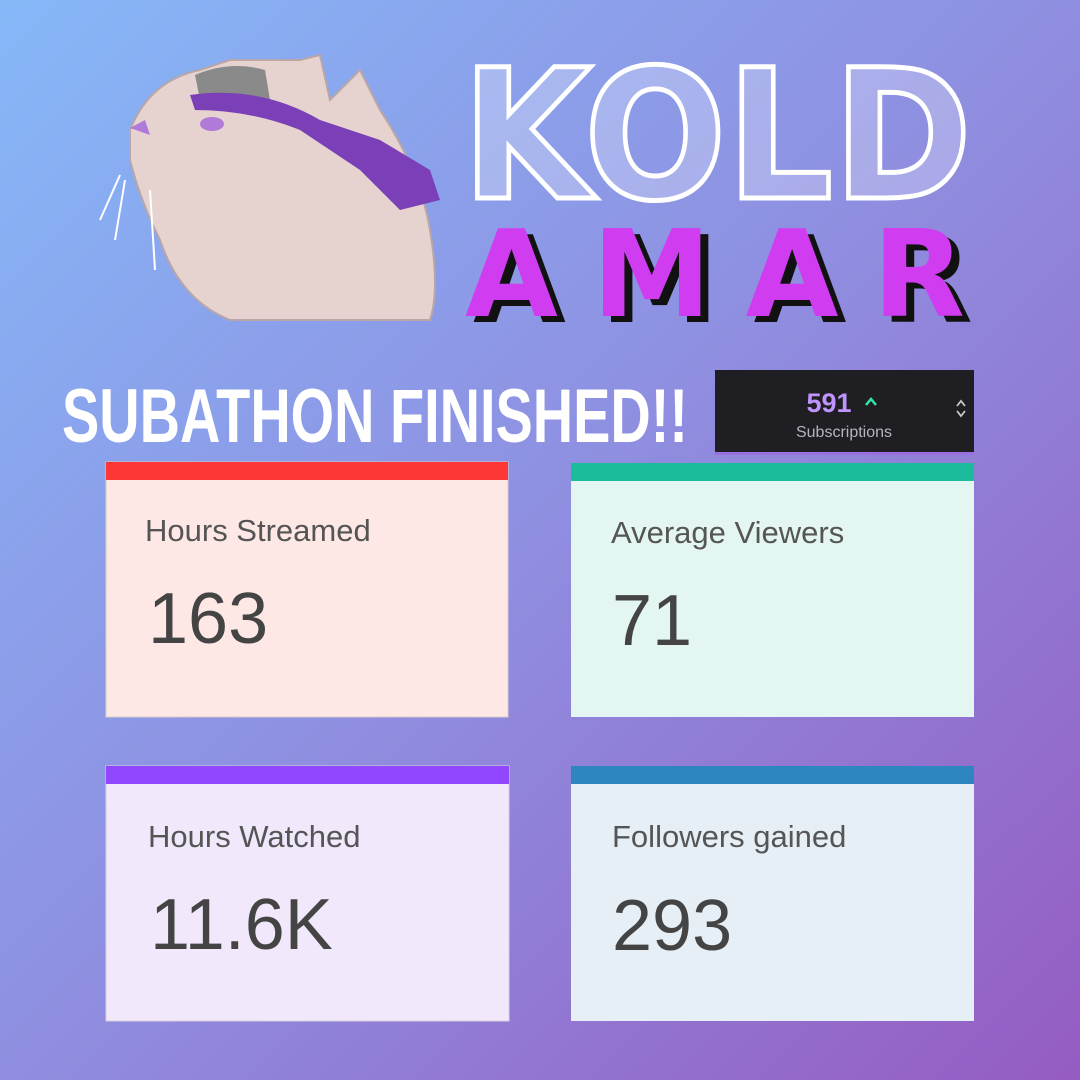 Image resolution: width=1080 pixels, height=1080 pixels. What do you see at coordinates (961, 408) in the screenshot?
I see `sort-icon` at bounding box center [961, 408].